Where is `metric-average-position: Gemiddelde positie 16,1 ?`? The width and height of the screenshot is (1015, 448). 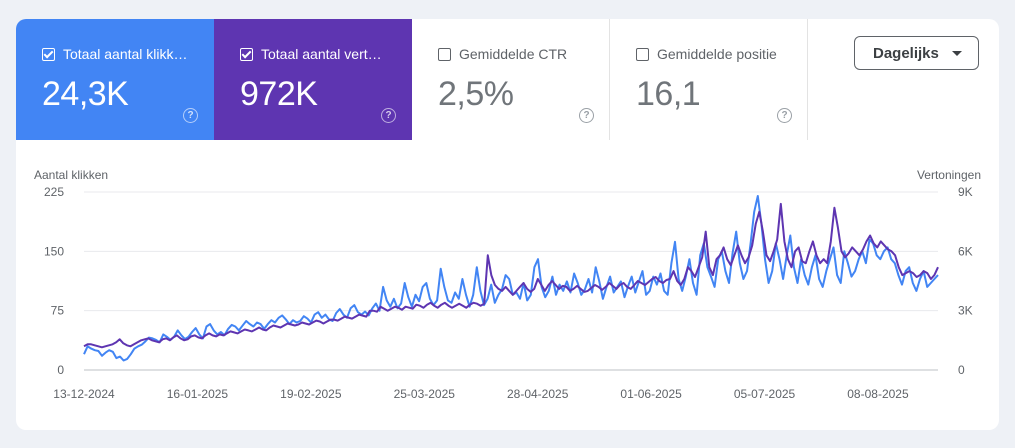 metric-average-position: Gemiddelde positie 16,1 ? is located at coordinates (709, 79).